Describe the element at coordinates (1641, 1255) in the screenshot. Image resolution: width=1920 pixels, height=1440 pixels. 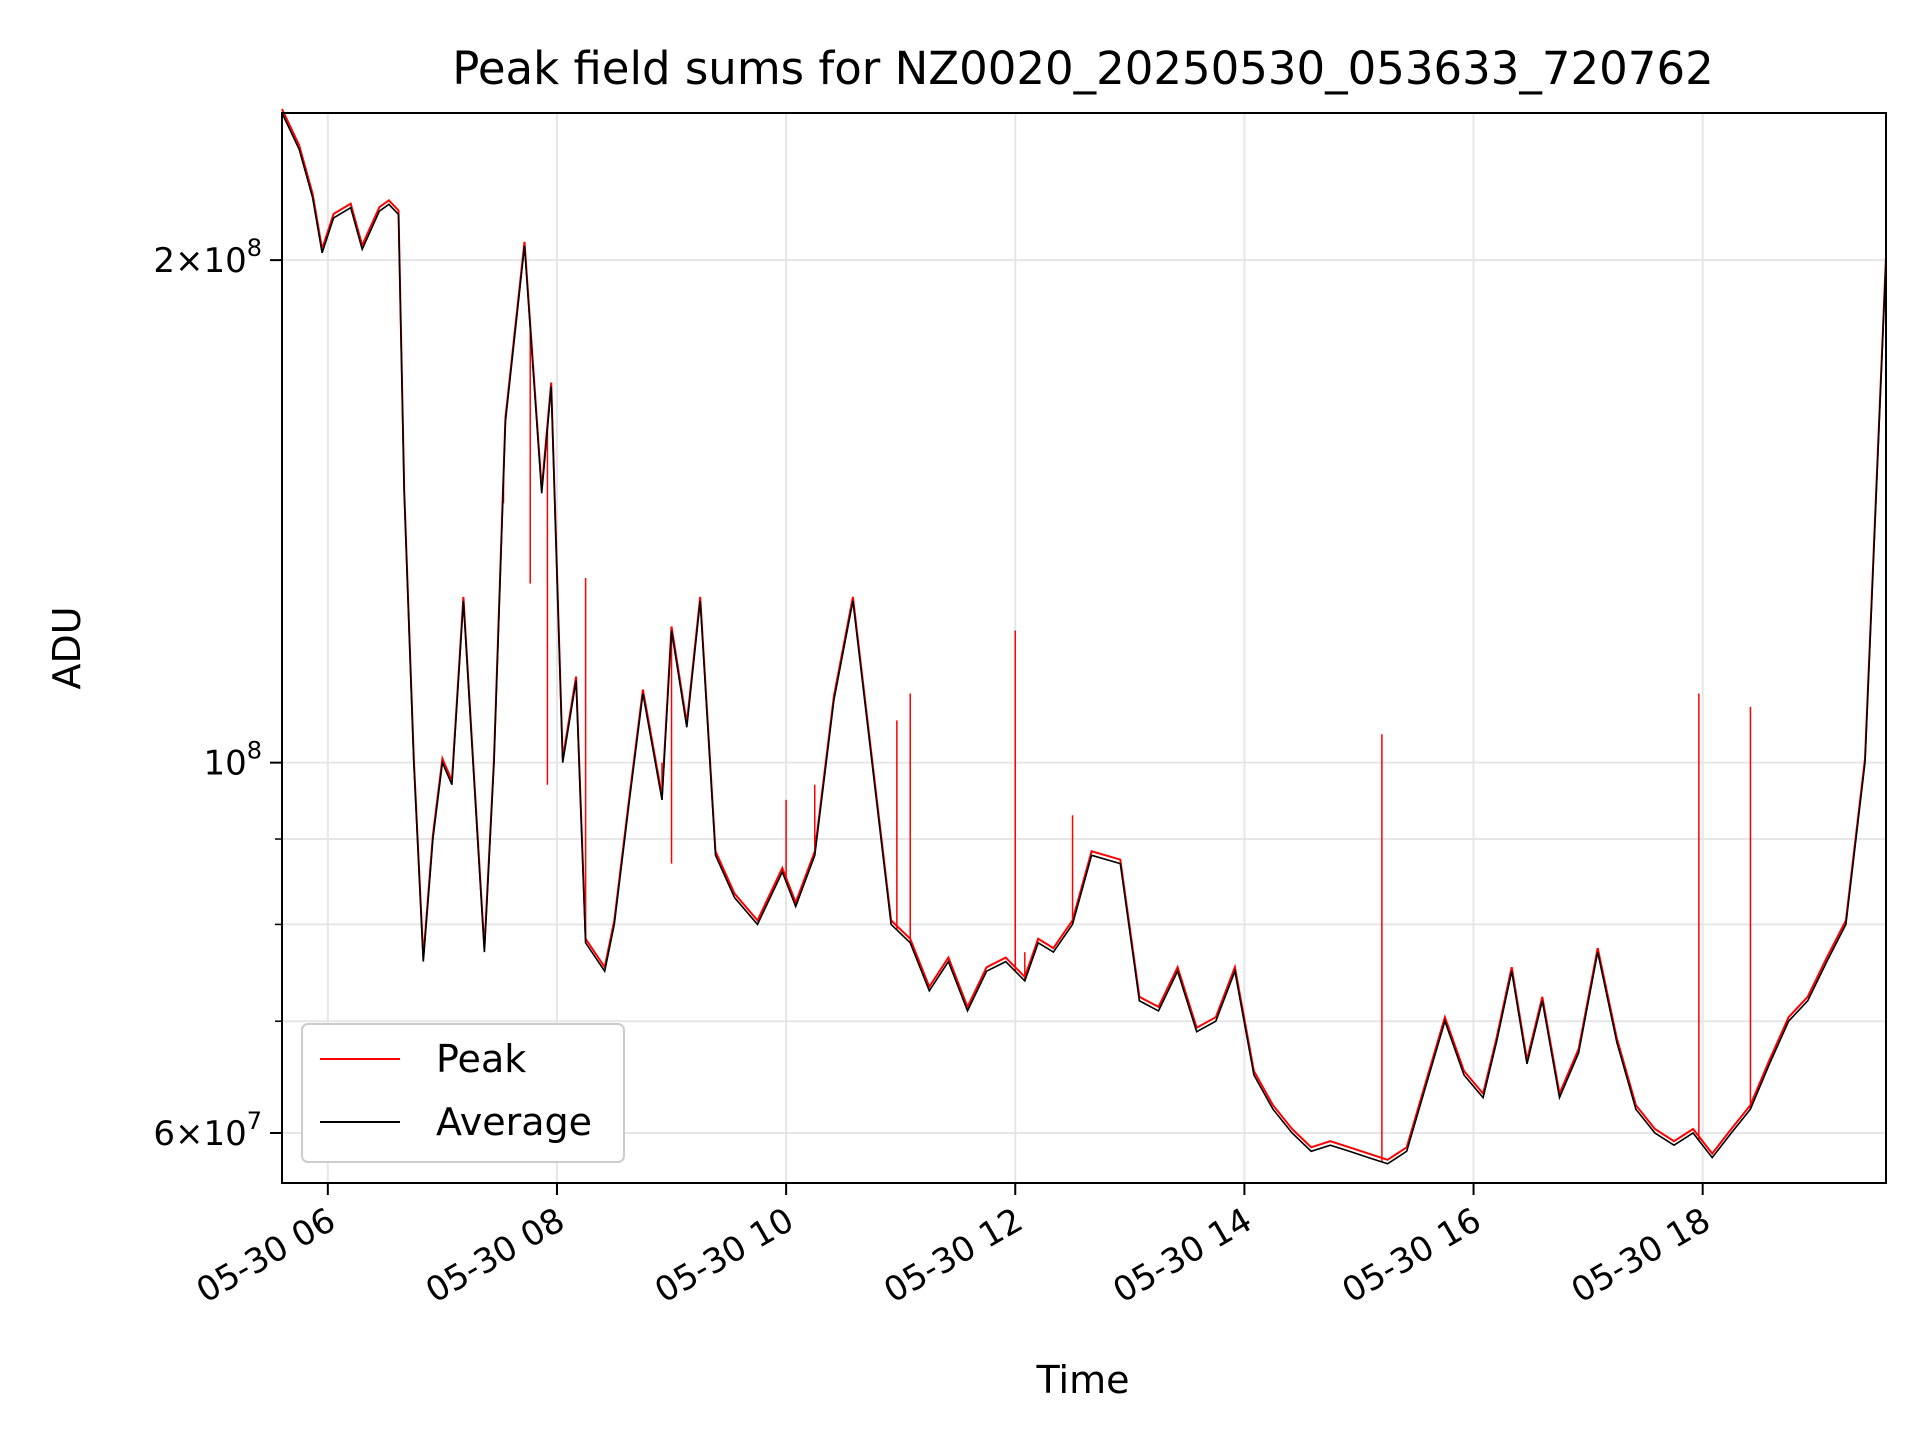
I see `x-tick-label: 05-30 18` at that location.